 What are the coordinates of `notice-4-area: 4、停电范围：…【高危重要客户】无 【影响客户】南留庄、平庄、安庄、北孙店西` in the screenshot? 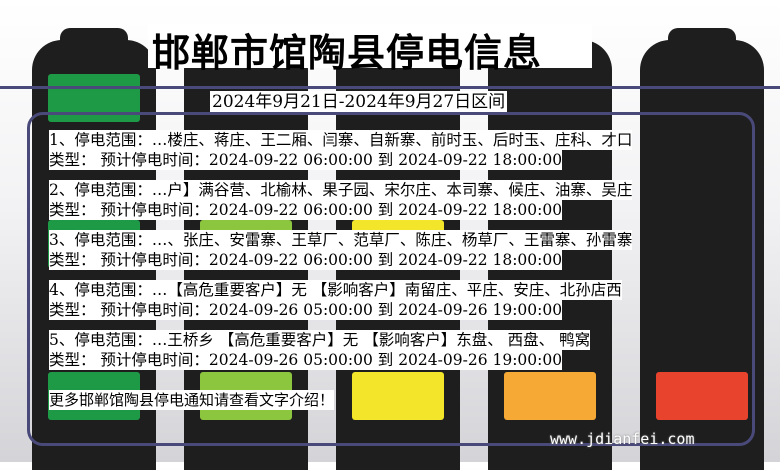 It's located at (335, 290).